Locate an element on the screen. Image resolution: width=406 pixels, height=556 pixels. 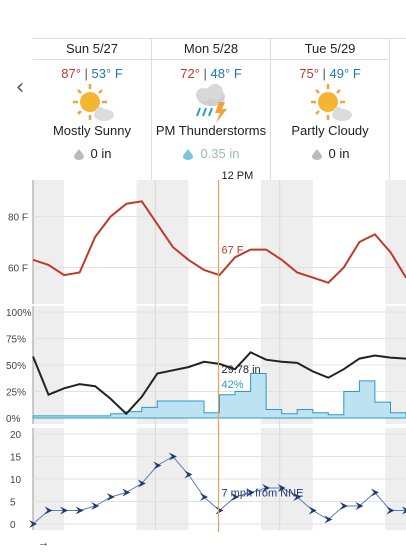
day-temps: 75° | 49° F is located at coordinates (330, 73).